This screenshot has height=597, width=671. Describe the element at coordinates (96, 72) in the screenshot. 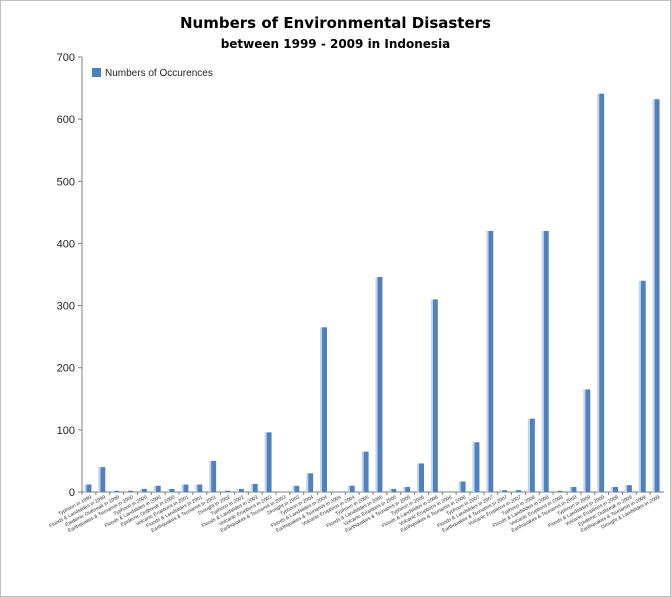

I see `legend-swatch` at that location.